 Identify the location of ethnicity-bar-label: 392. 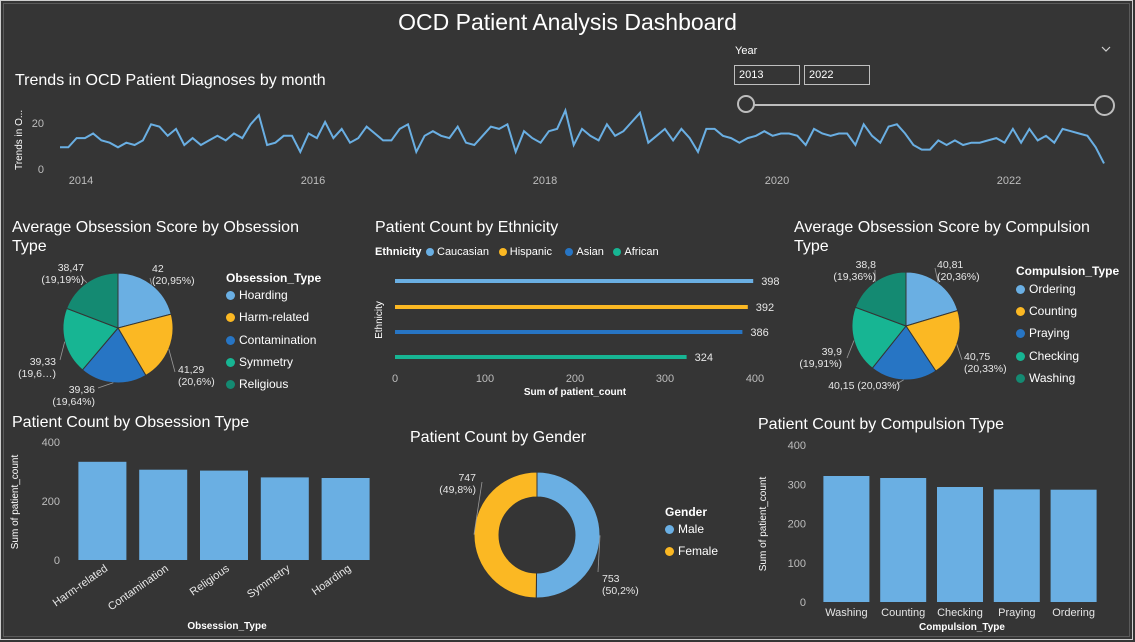
(765, 308).